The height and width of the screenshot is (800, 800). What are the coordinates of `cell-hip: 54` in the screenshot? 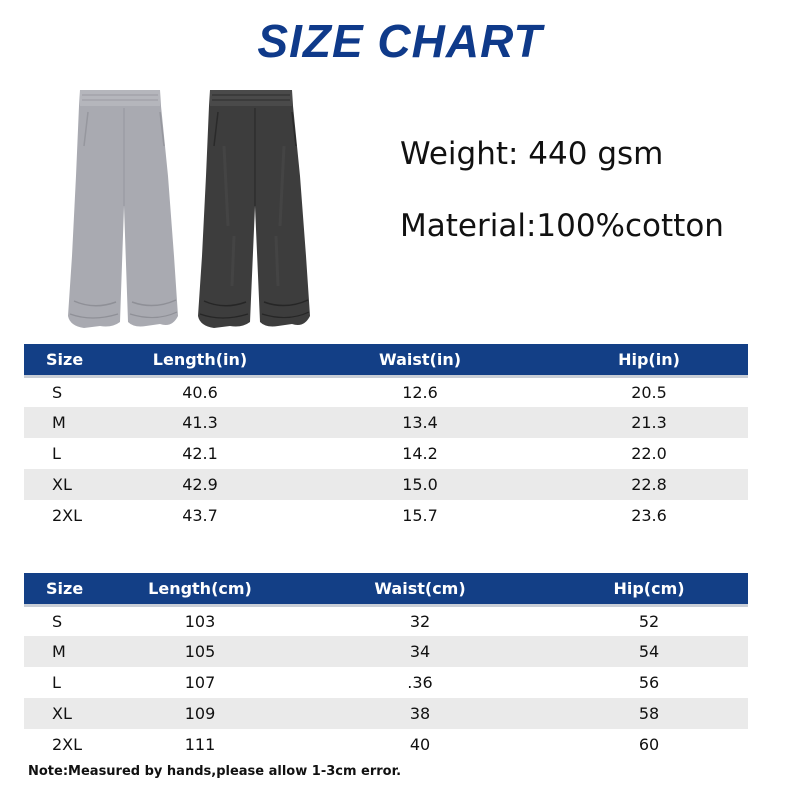 It's located at (649, 651).